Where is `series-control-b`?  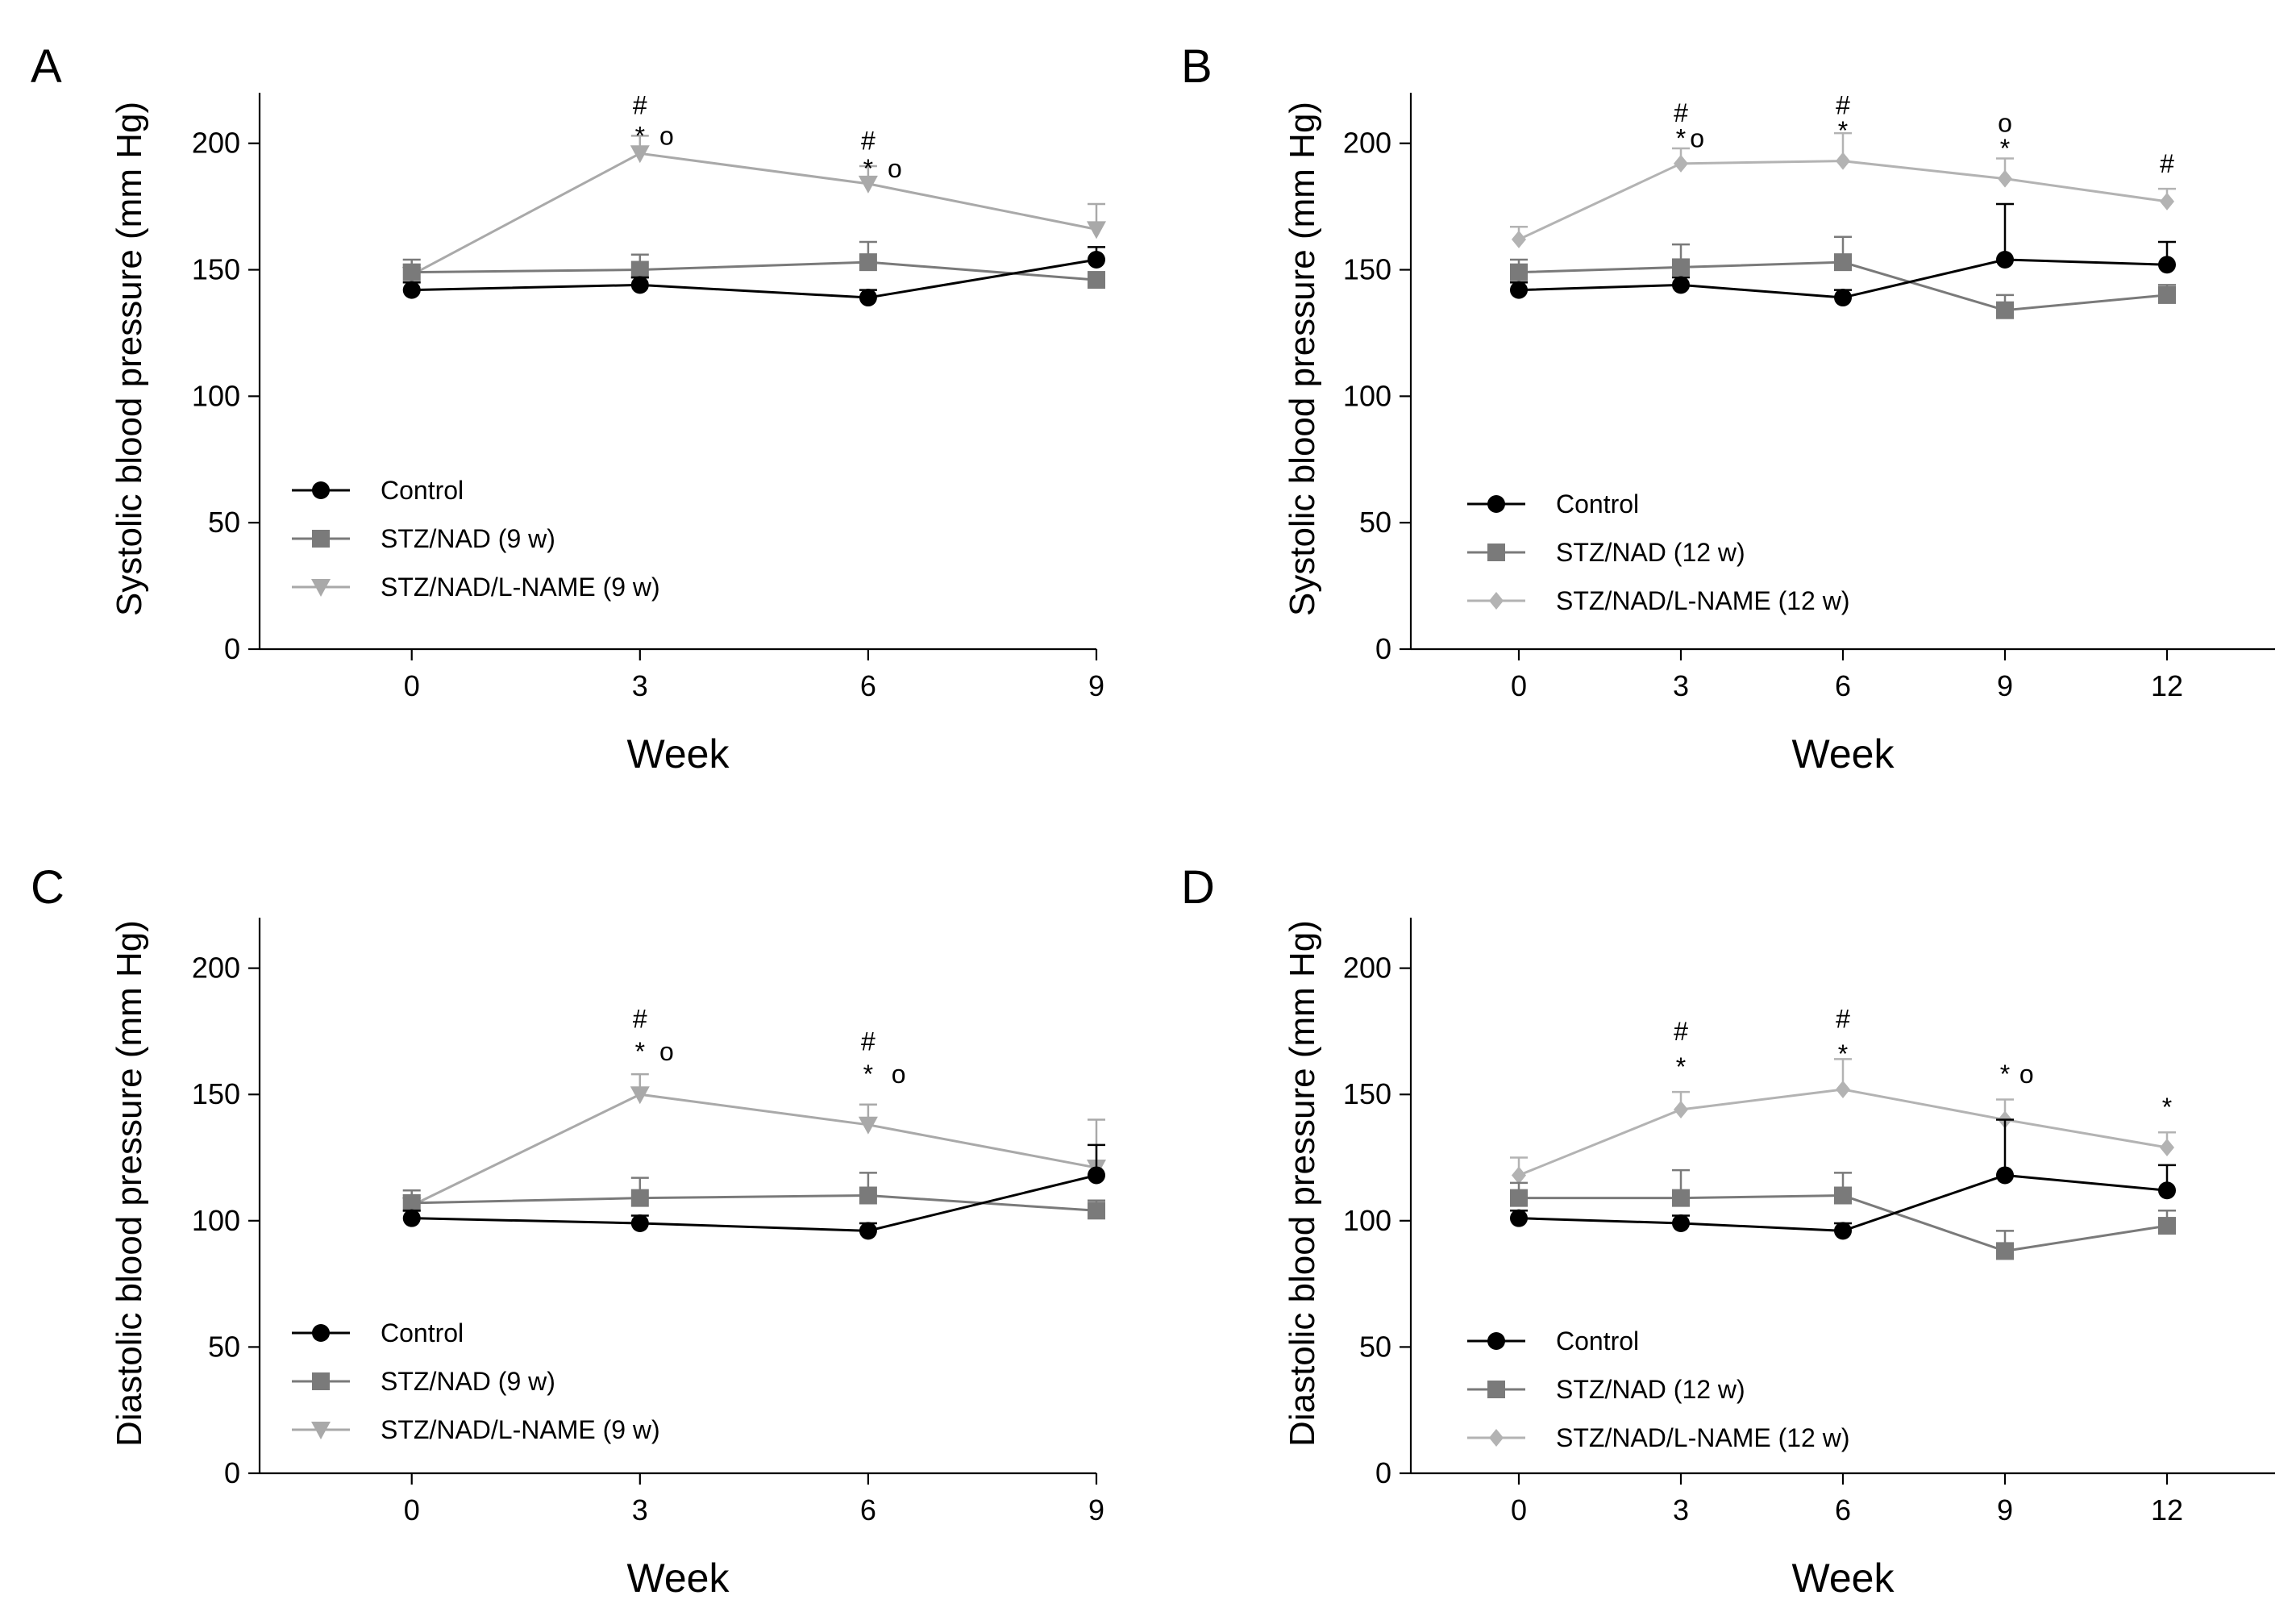 series-control-b is located at coordinates (1843, 255).